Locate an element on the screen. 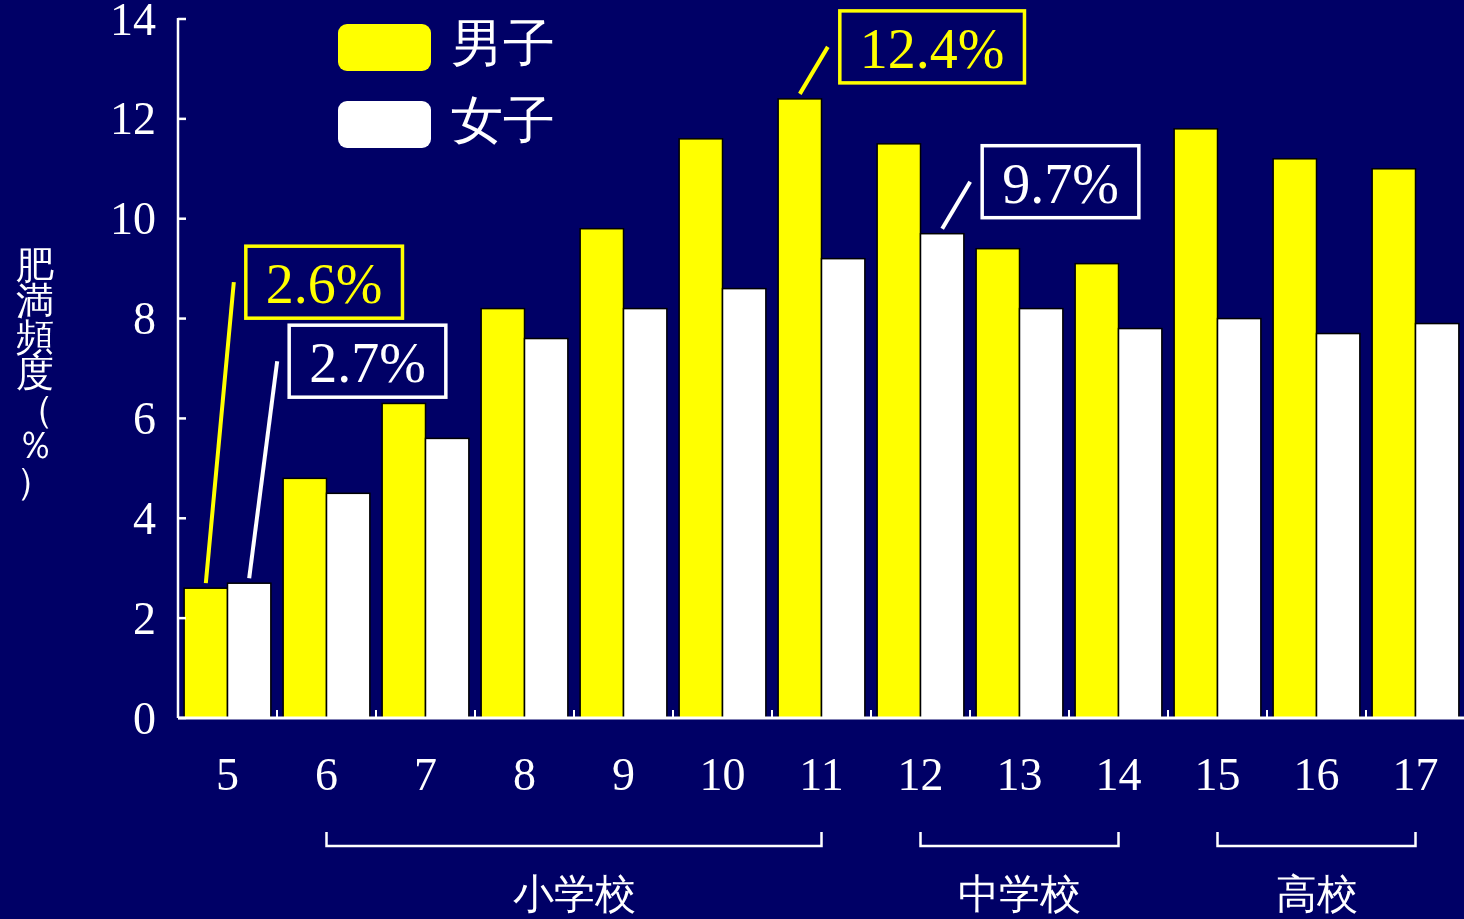 This screenshot has width=1464, height=919. data-label: 2.6% is located at coordinates (324, 284).